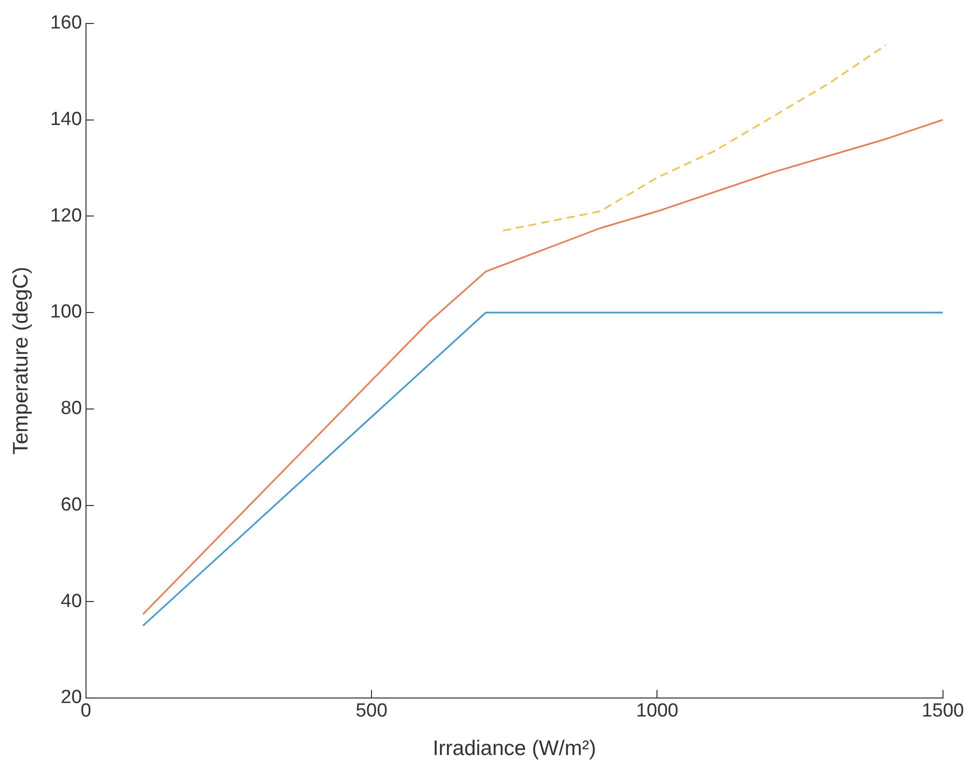 The height and width of the screenshot is (771, 974). I want to click on y-tick-label: 60, so click(71, 505).